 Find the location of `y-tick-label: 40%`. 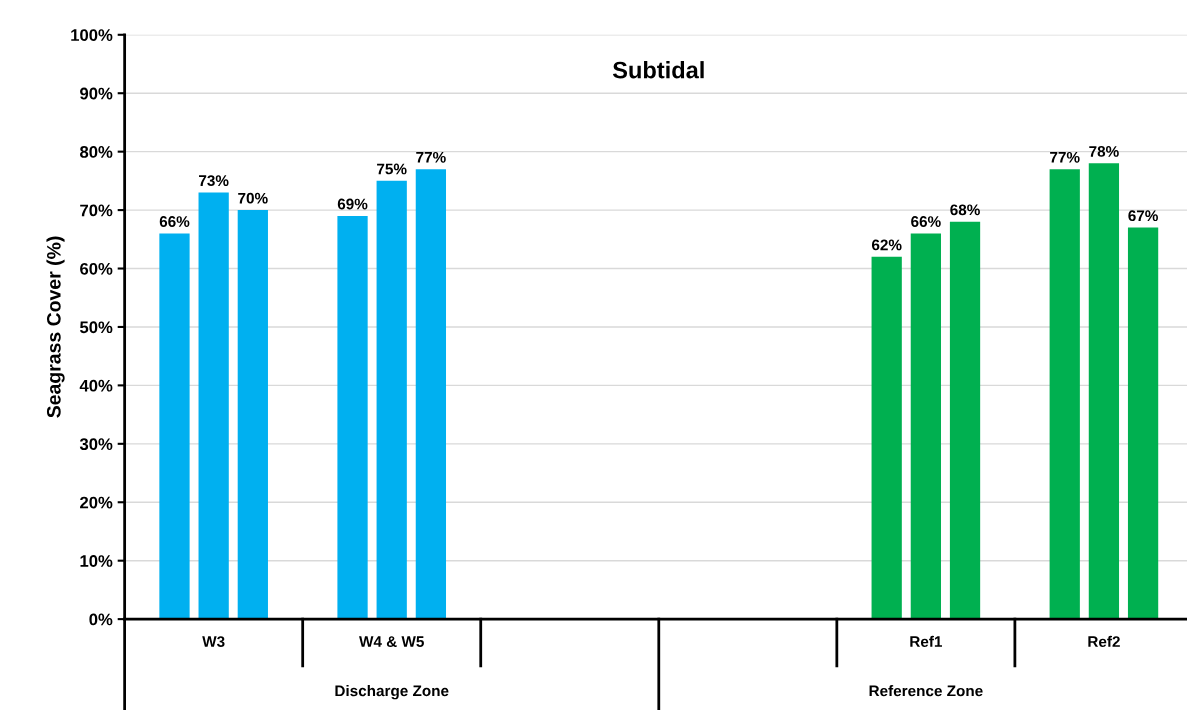

y-tick-label: 40% is located at coordinates (96, 385).